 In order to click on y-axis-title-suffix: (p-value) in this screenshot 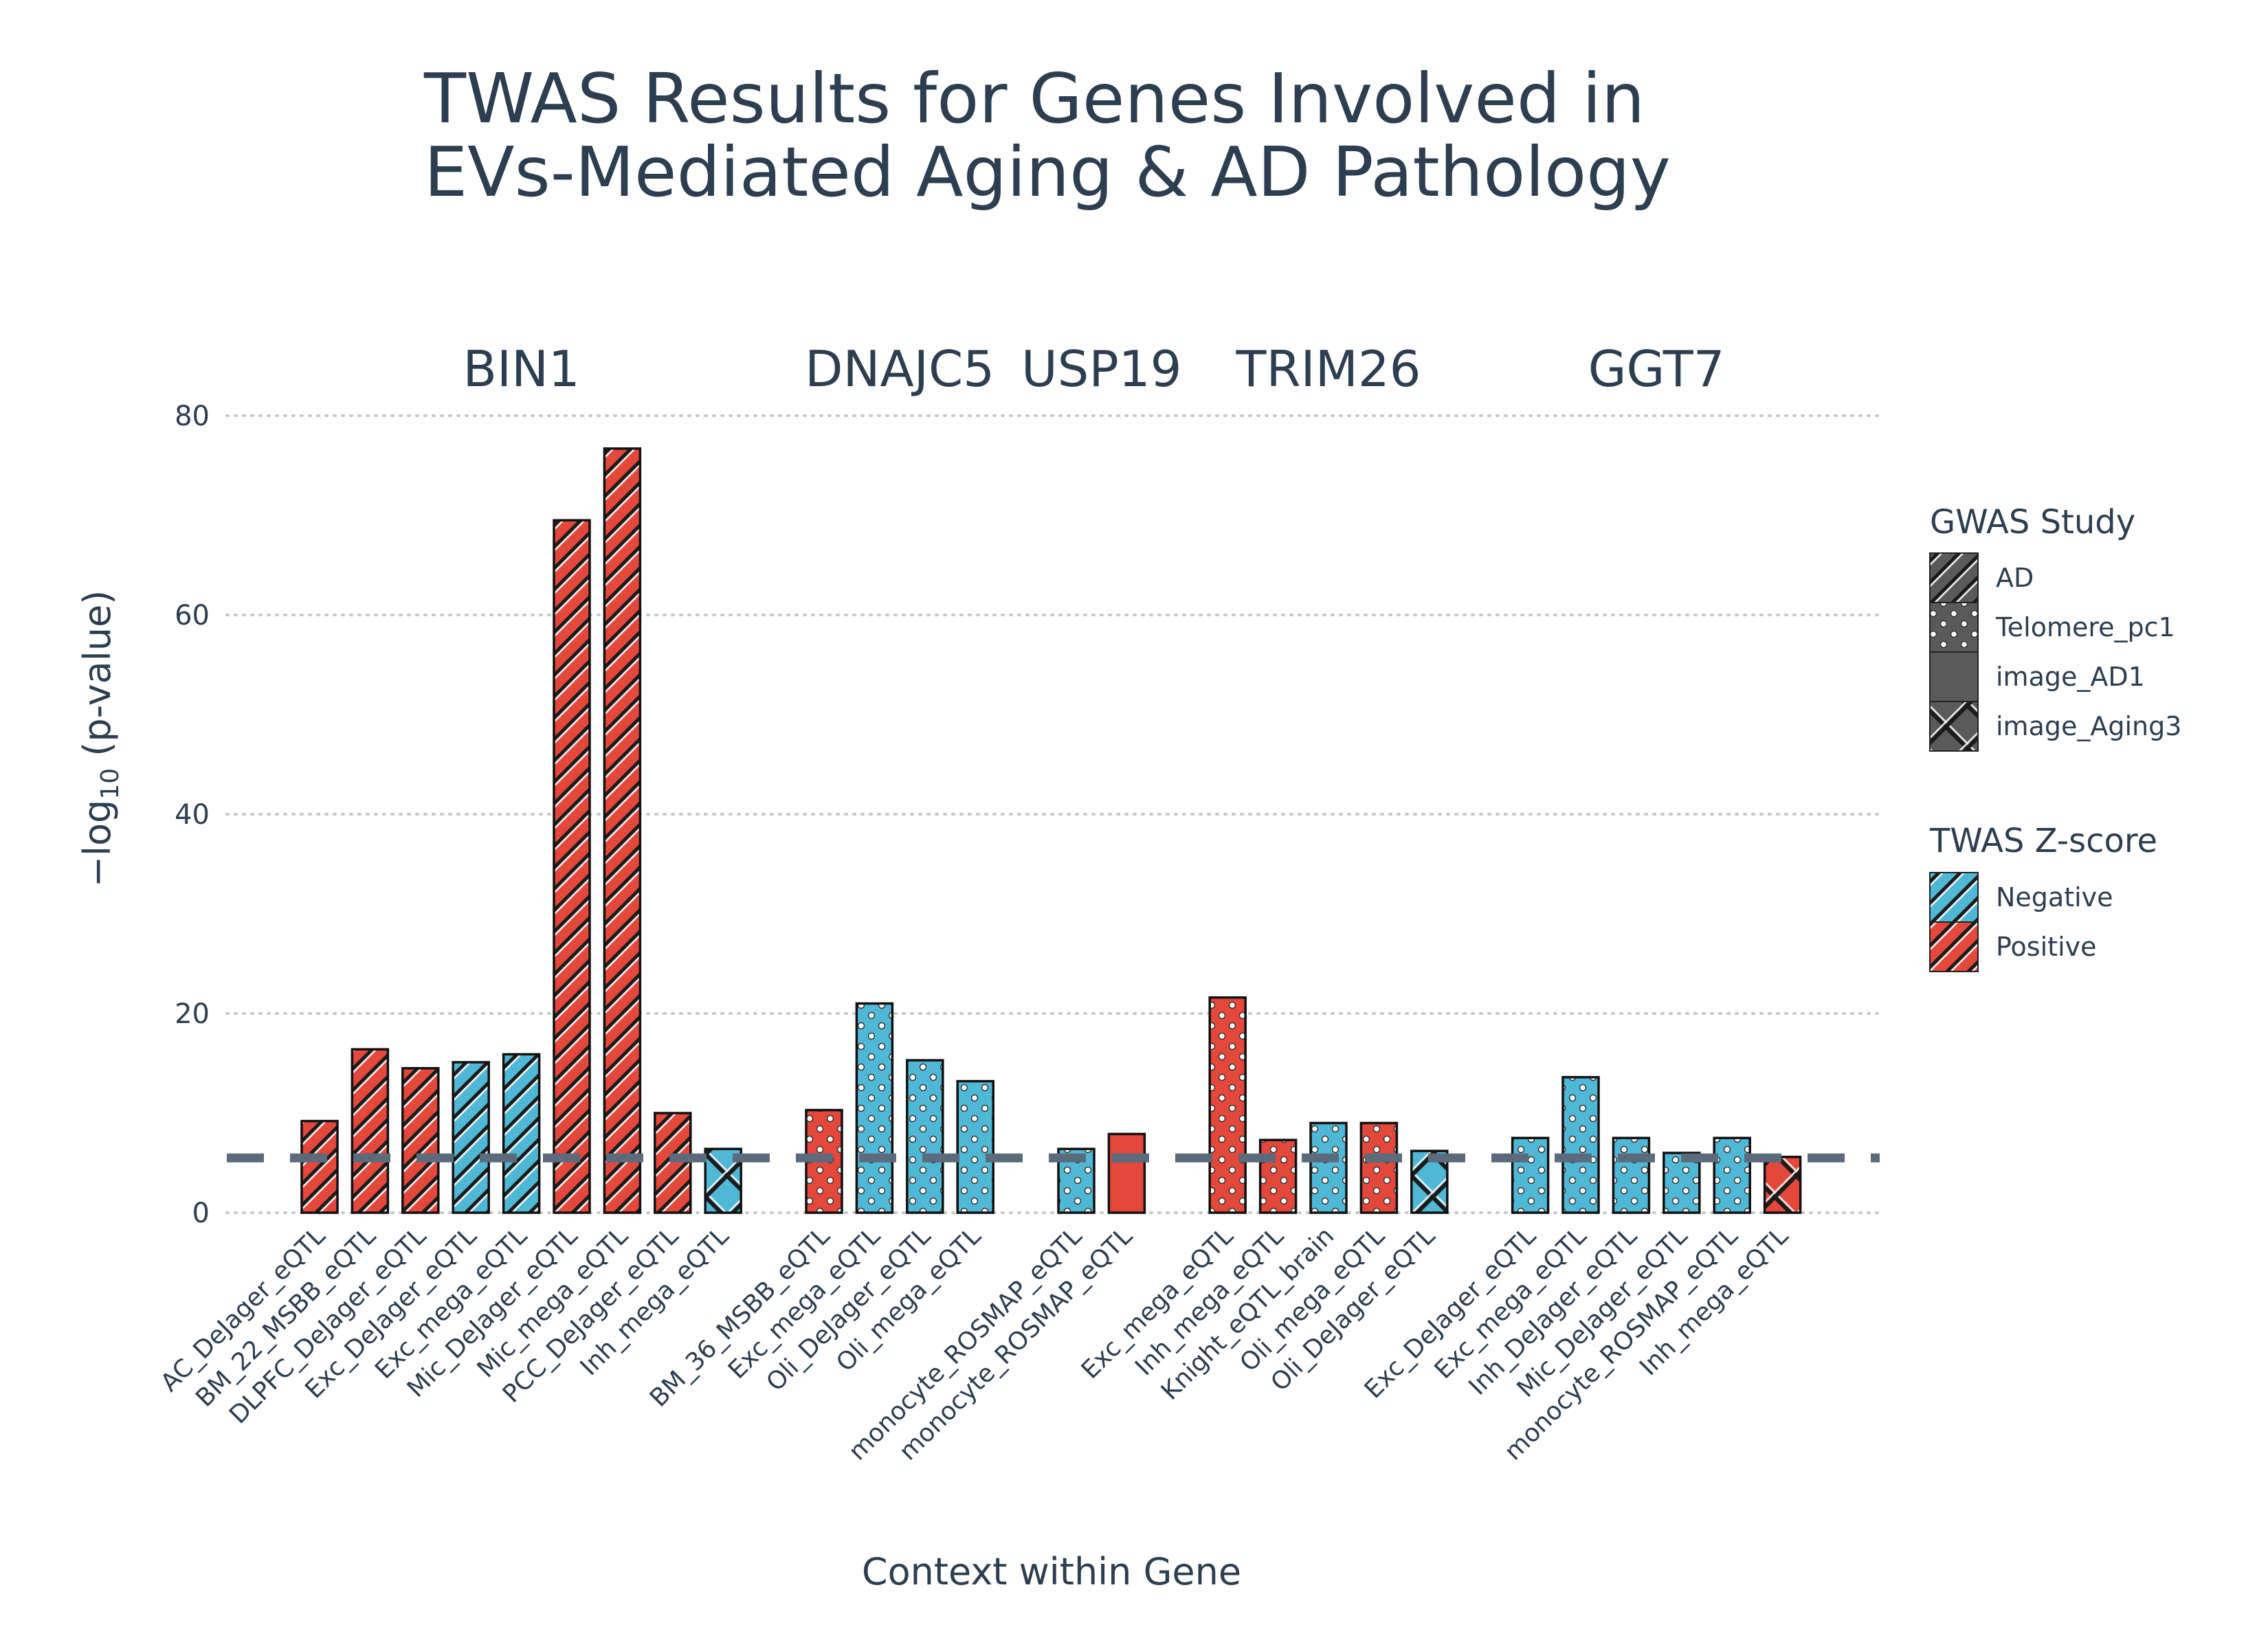, I will do `click(97, 679)`.